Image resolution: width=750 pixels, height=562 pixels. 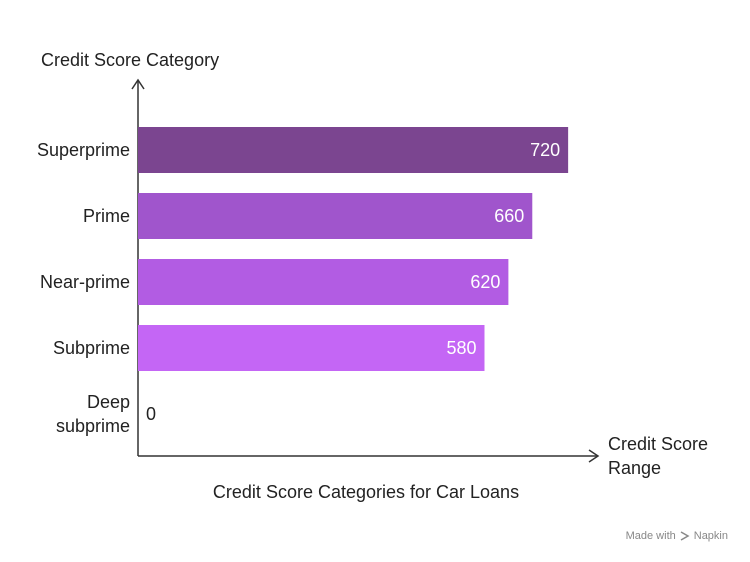 What do you see at coordinates (91, 348) in the screenshot?
I see `category-label: Subprime` at bounding box center [91, 348].